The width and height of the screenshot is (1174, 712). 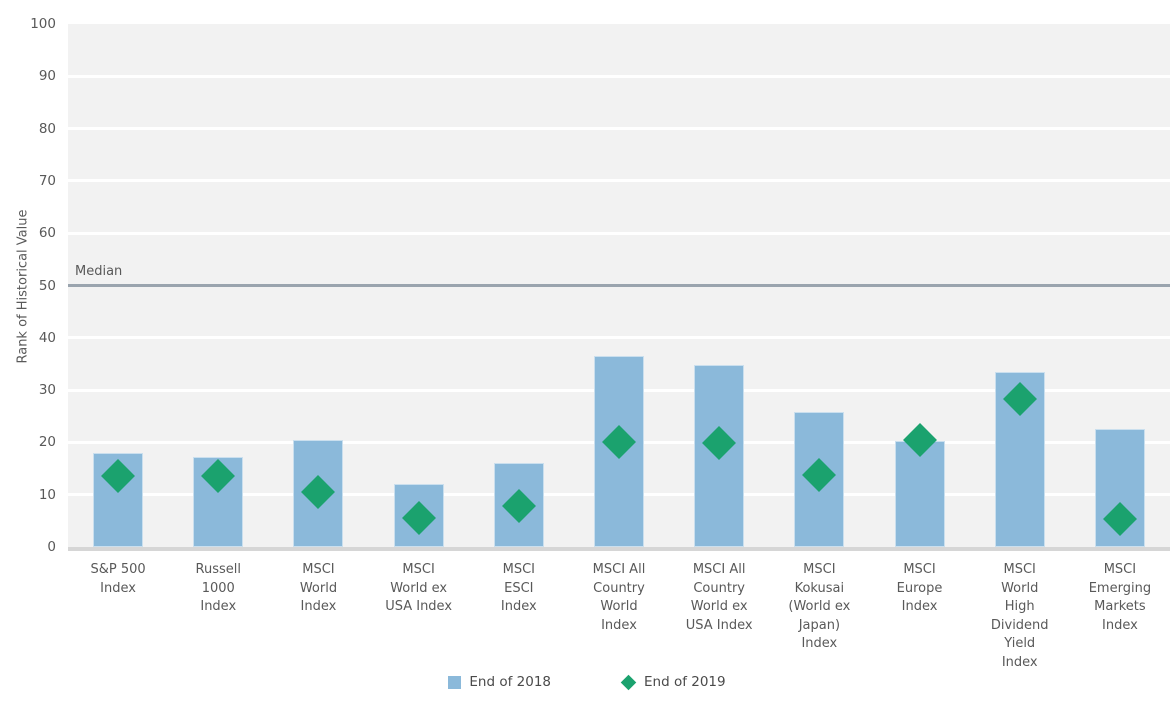 I want to click on x-category-label-line: Kokusai, so click(x=819, y=588).